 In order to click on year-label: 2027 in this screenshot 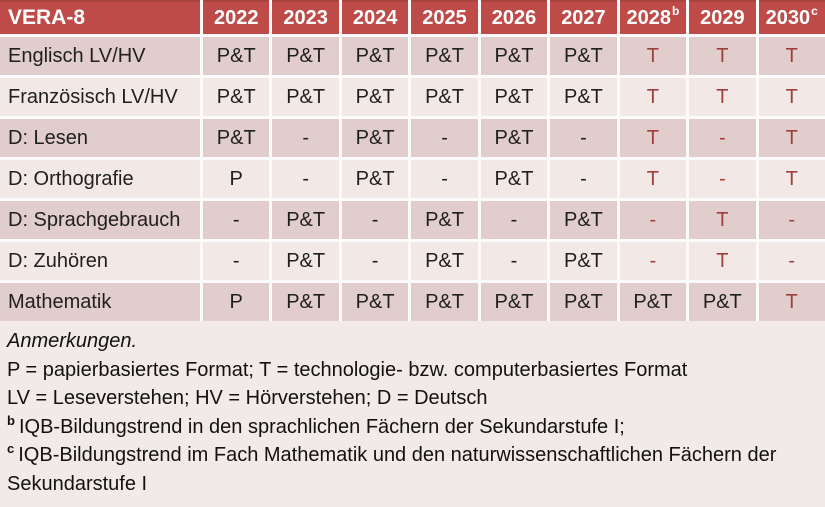, I will do `click(583, 17)`.